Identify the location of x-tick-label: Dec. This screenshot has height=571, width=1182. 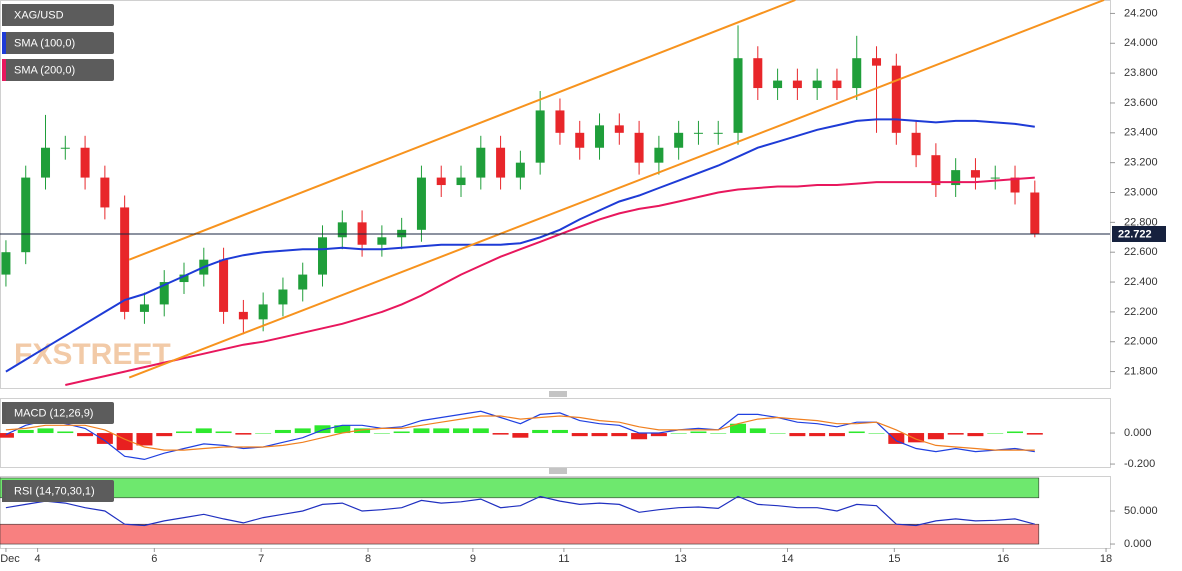
(10, 559).